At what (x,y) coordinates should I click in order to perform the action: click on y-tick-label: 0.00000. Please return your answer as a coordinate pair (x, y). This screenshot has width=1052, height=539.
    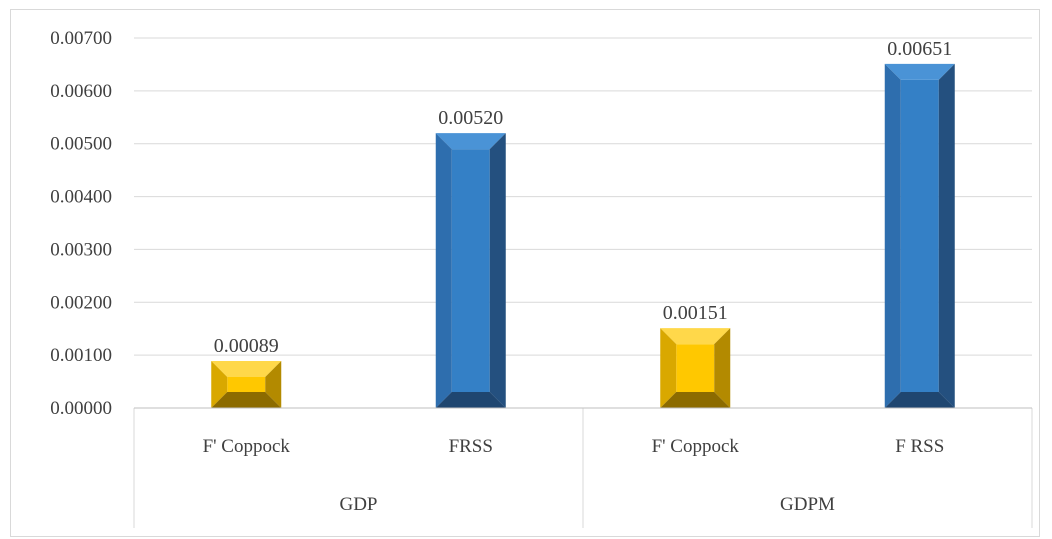
    Looking at the image, I should click on (81, 408).